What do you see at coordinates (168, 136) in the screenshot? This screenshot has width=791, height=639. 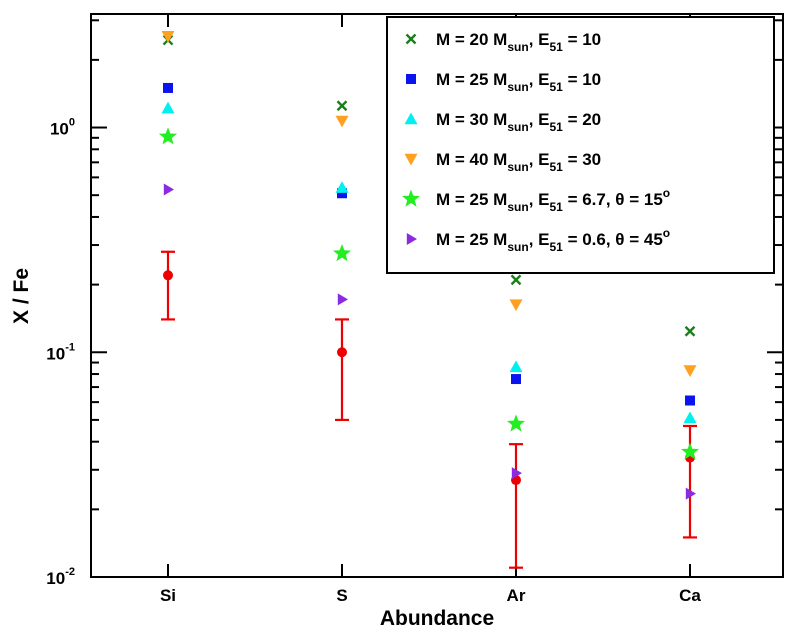 I see `point-series-5-si` at bounding box center [168, 136].